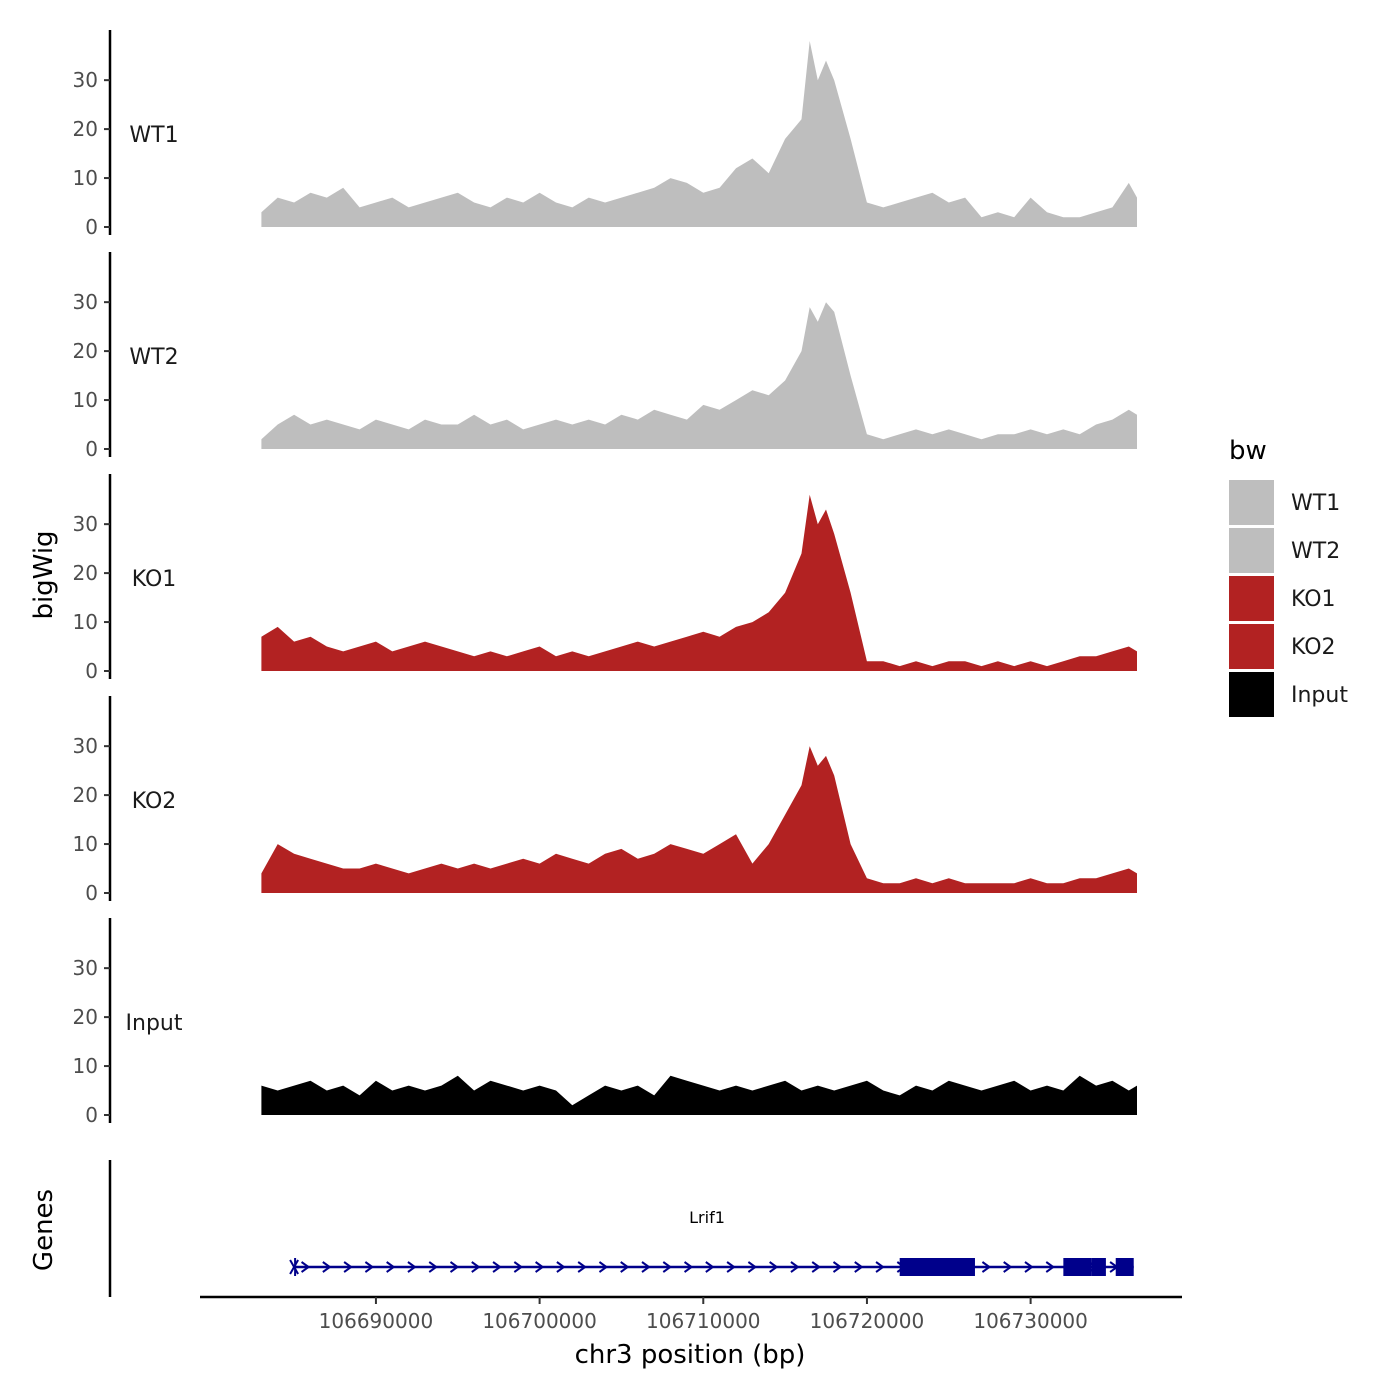 This screenshot has width=1400, height=1400. Describe the element at coordinates (154, 801) in the screenshot. I see `track-label: KO2` at that location.